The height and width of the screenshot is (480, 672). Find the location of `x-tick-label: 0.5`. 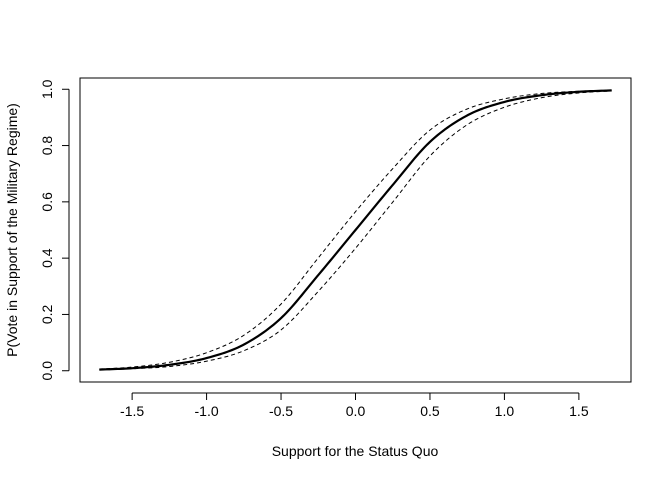

x-tick-label: 0.5 is located at coordinates (430, 411).